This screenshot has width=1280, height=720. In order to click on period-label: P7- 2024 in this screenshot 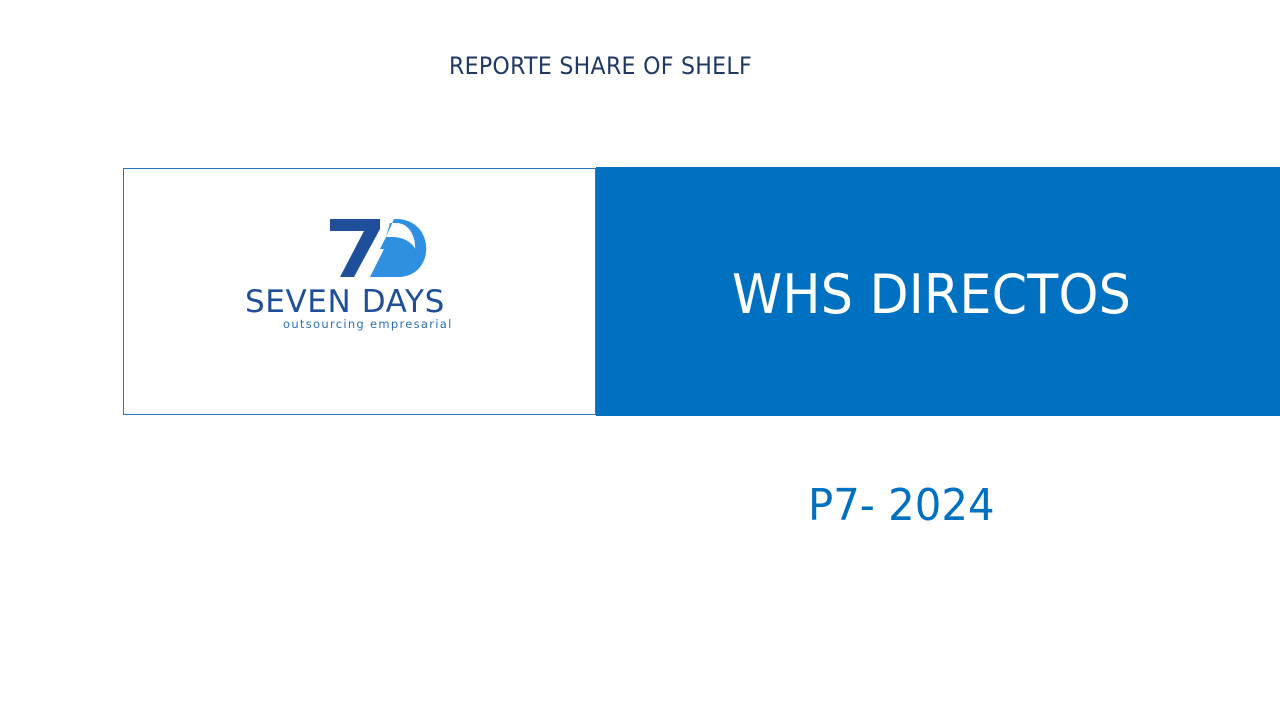, I will do `click(901, 505)`.